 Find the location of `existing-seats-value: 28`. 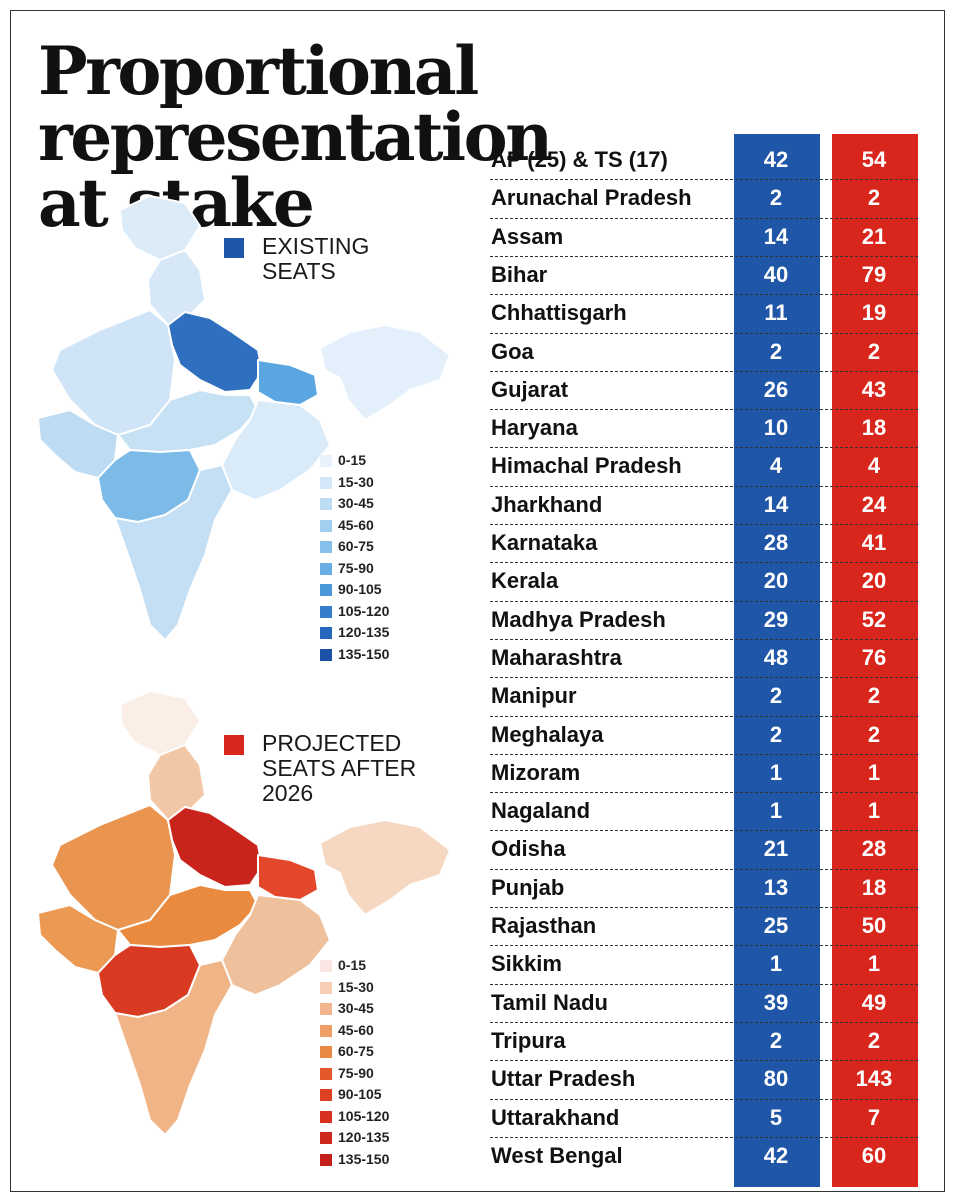

existing-seats-value: 28 is located at coordinates (776, 542).